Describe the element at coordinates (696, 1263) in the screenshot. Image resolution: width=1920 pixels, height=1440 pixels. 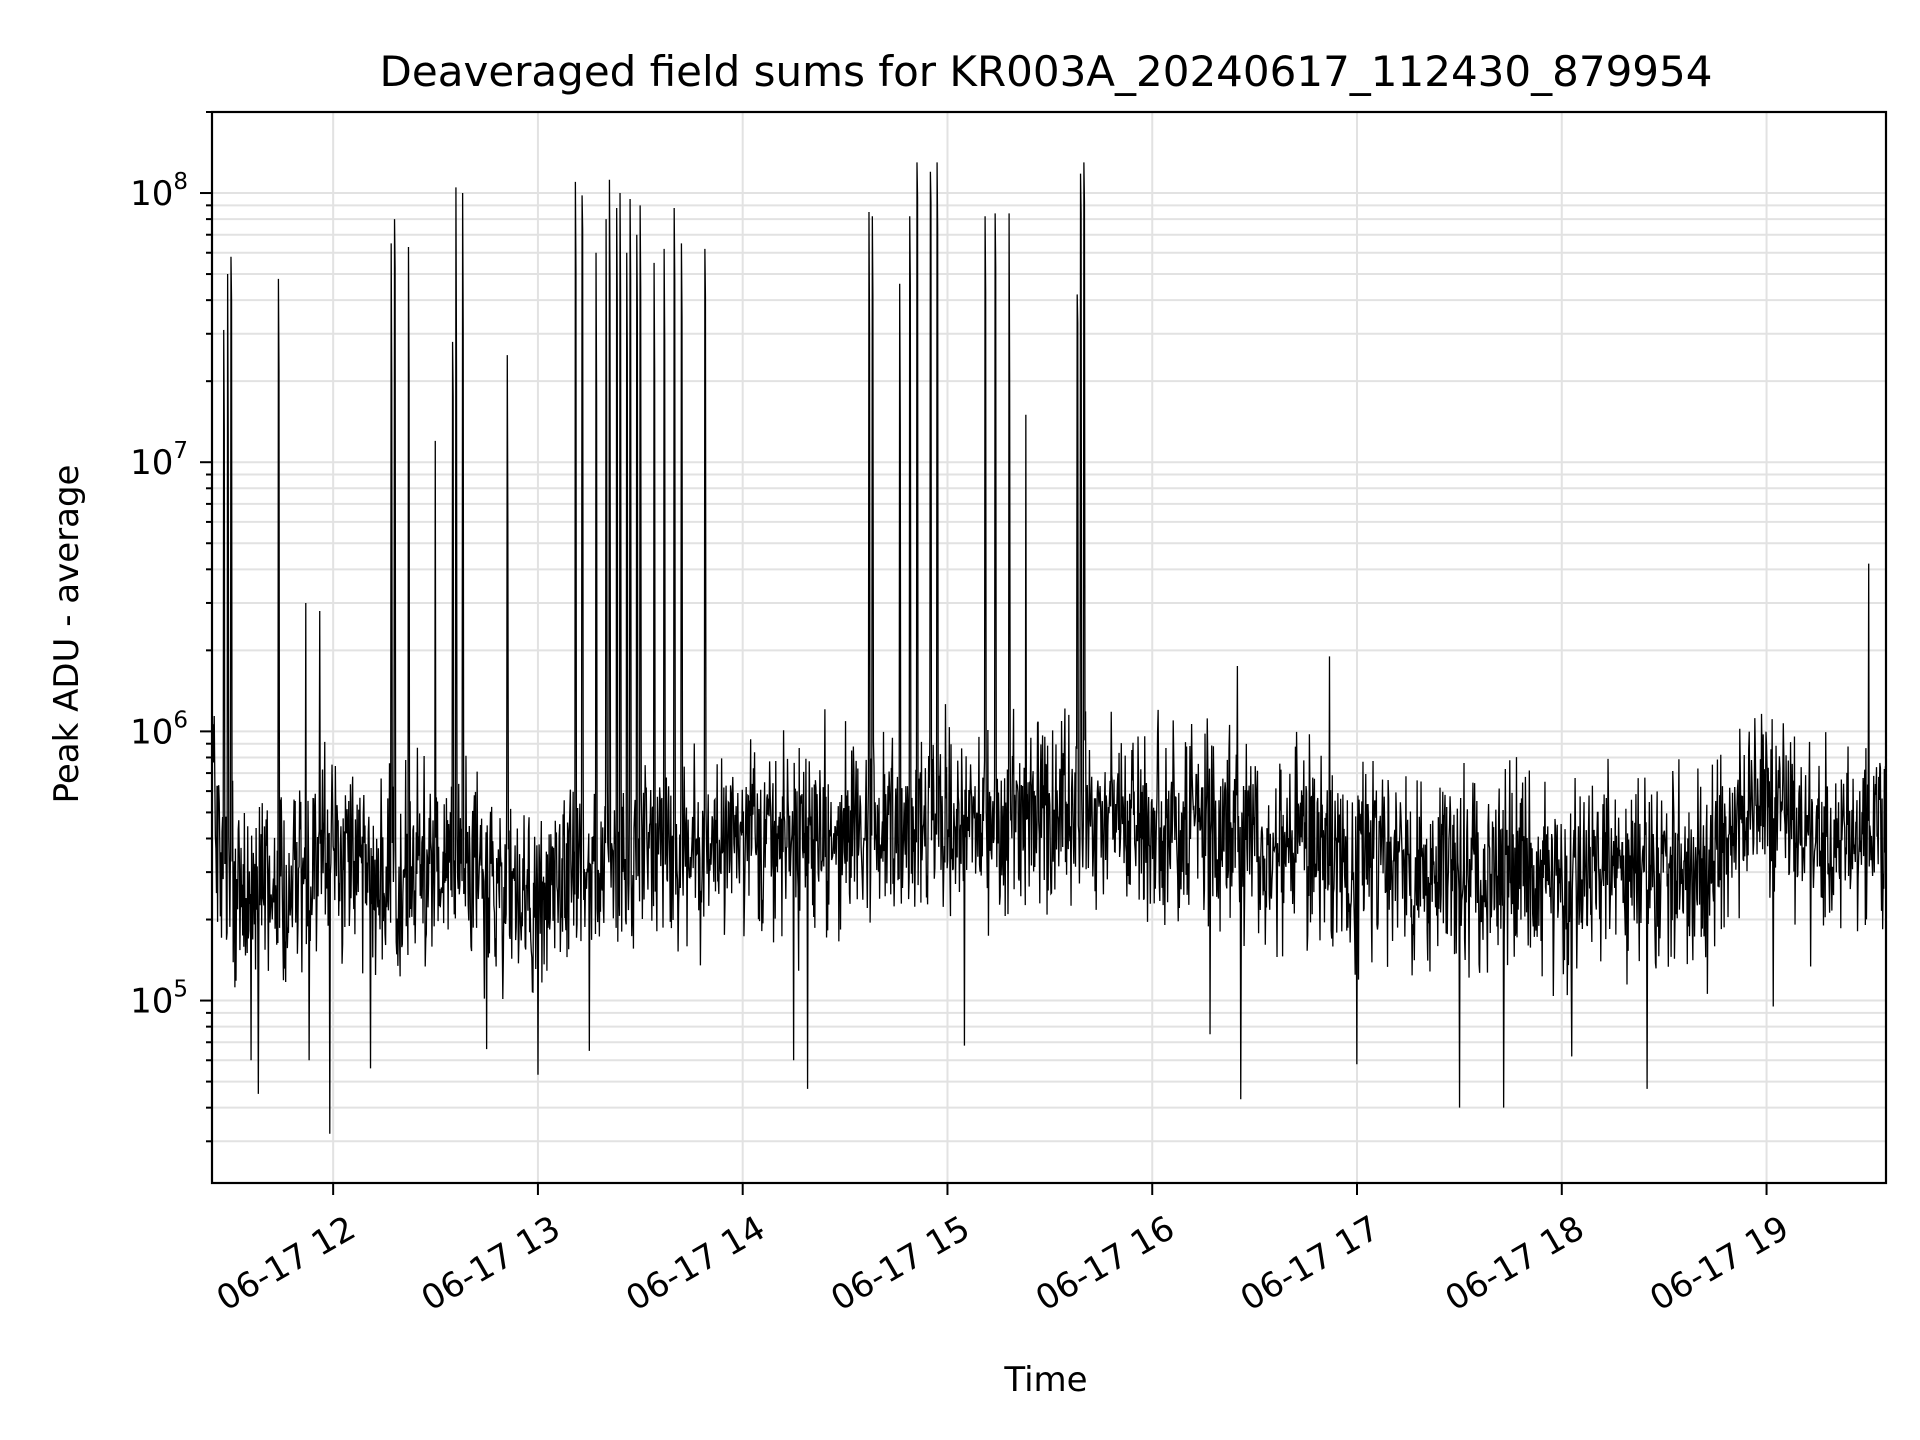
I see `x-tick-label: 06-17 14` at that location.